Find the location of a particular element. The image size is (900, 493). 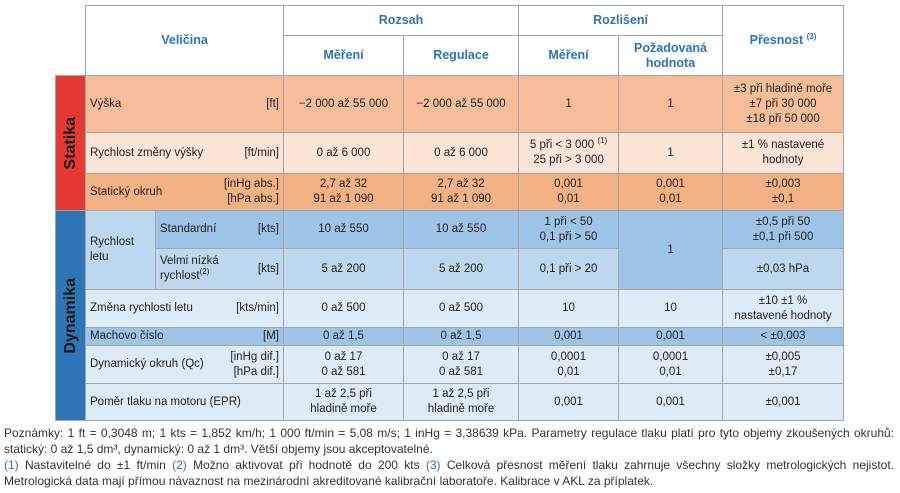

accuracy-line: hodnoty is located at coordinates (783, 160).